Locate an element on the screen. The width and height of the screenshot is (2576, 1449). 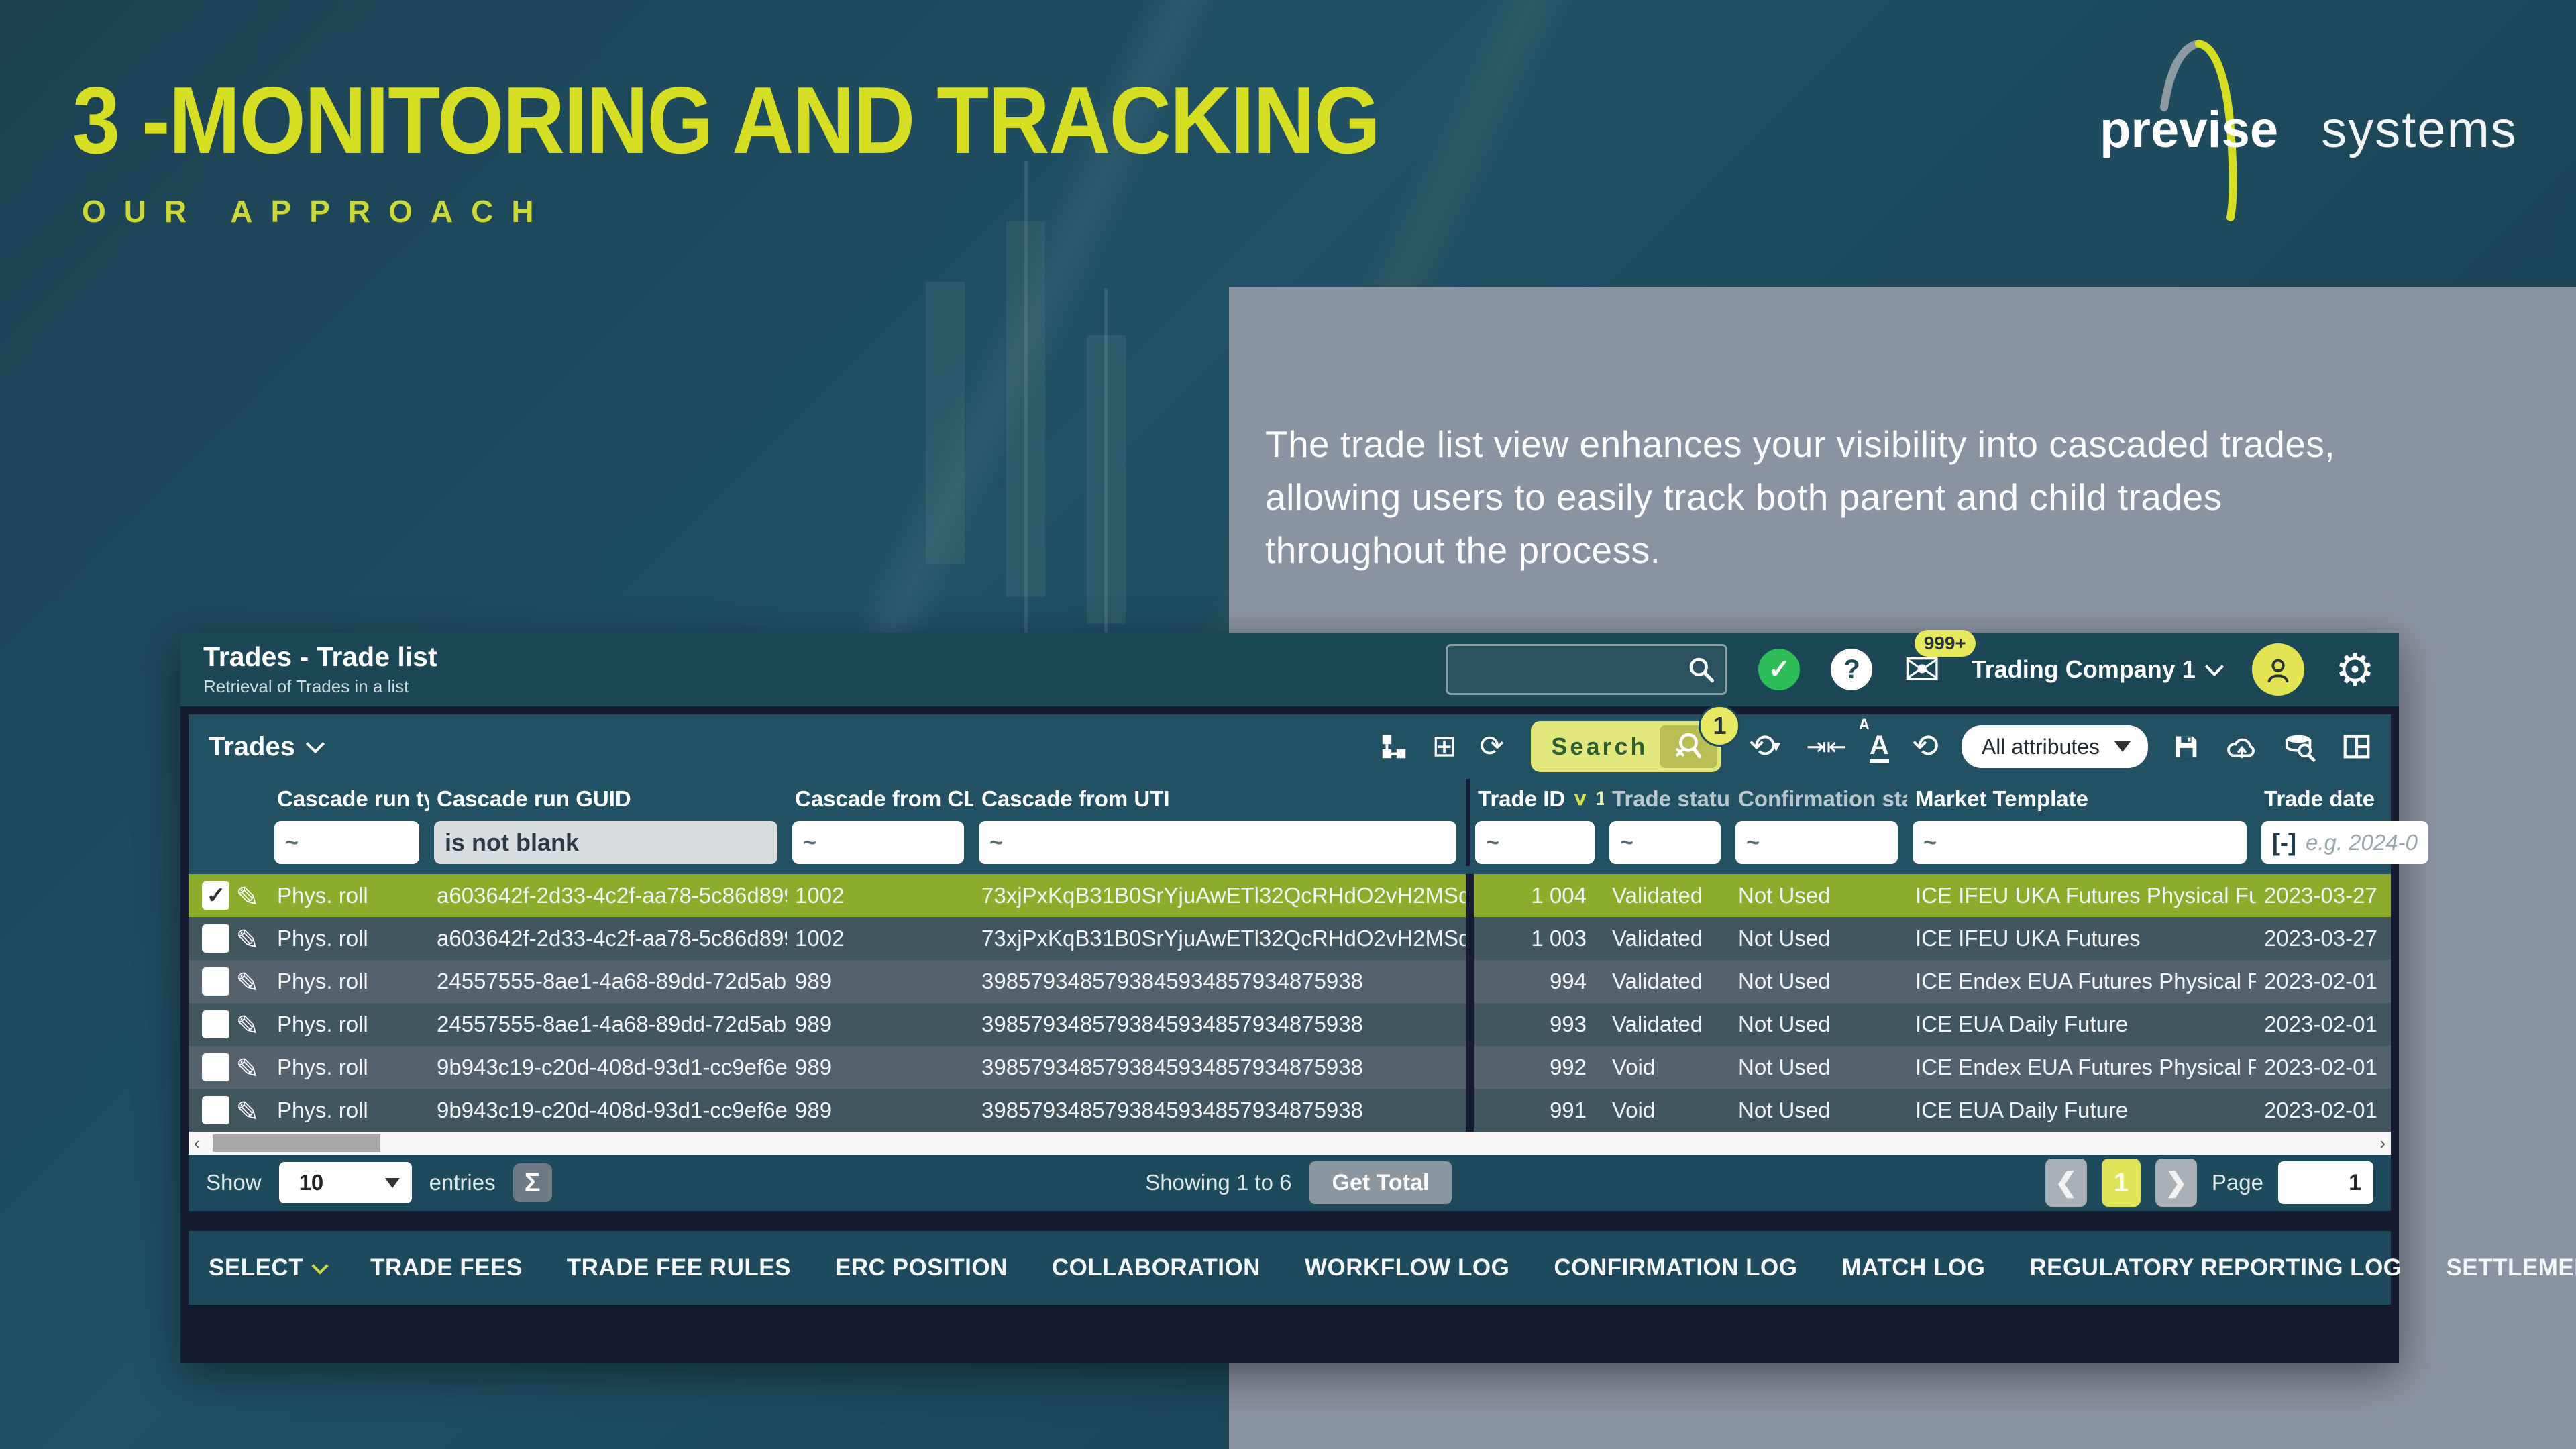
col-cascade-from-cluti: Cascade from CLUTI is located at coordinates (884, 798).